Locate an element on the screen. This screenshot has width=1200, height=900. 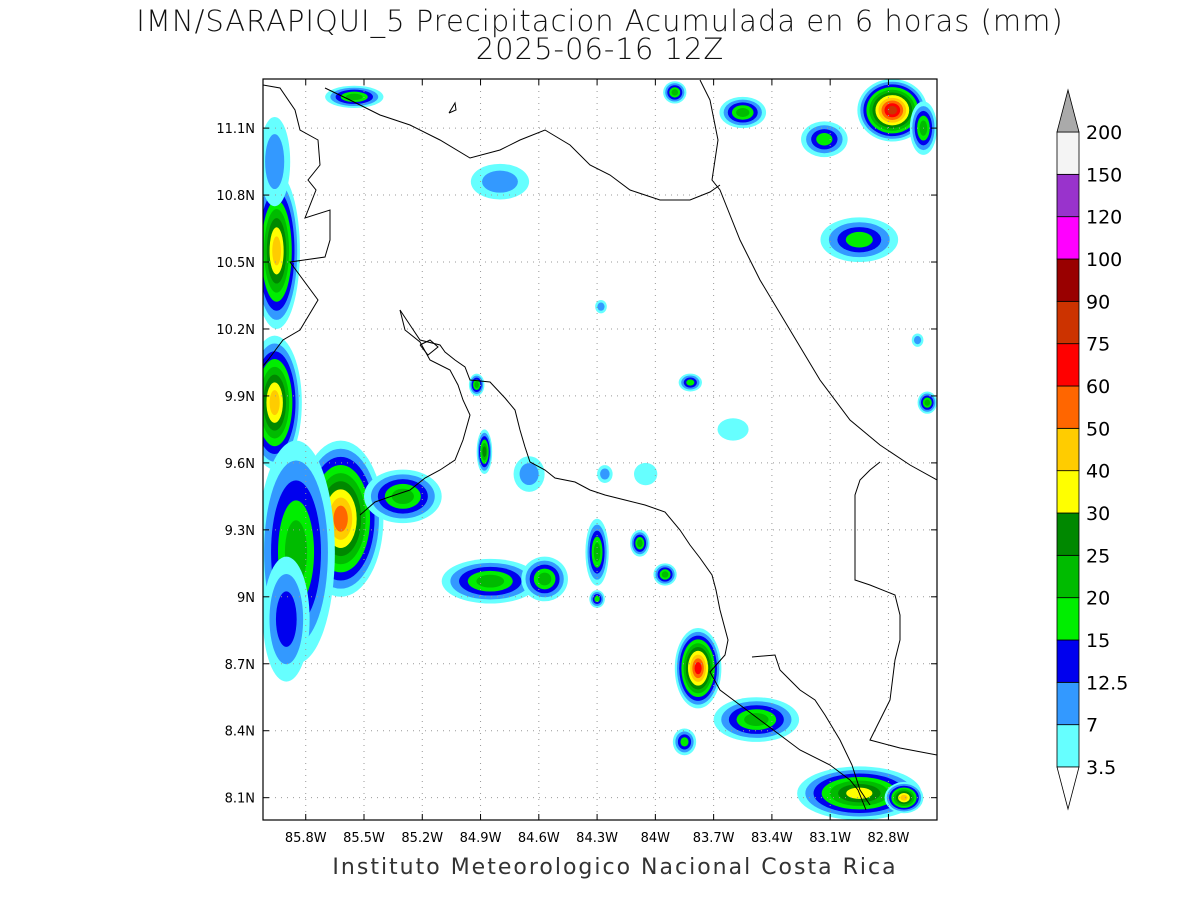
lon-tick-label: 83.4W is located at coordinates (772, 838).